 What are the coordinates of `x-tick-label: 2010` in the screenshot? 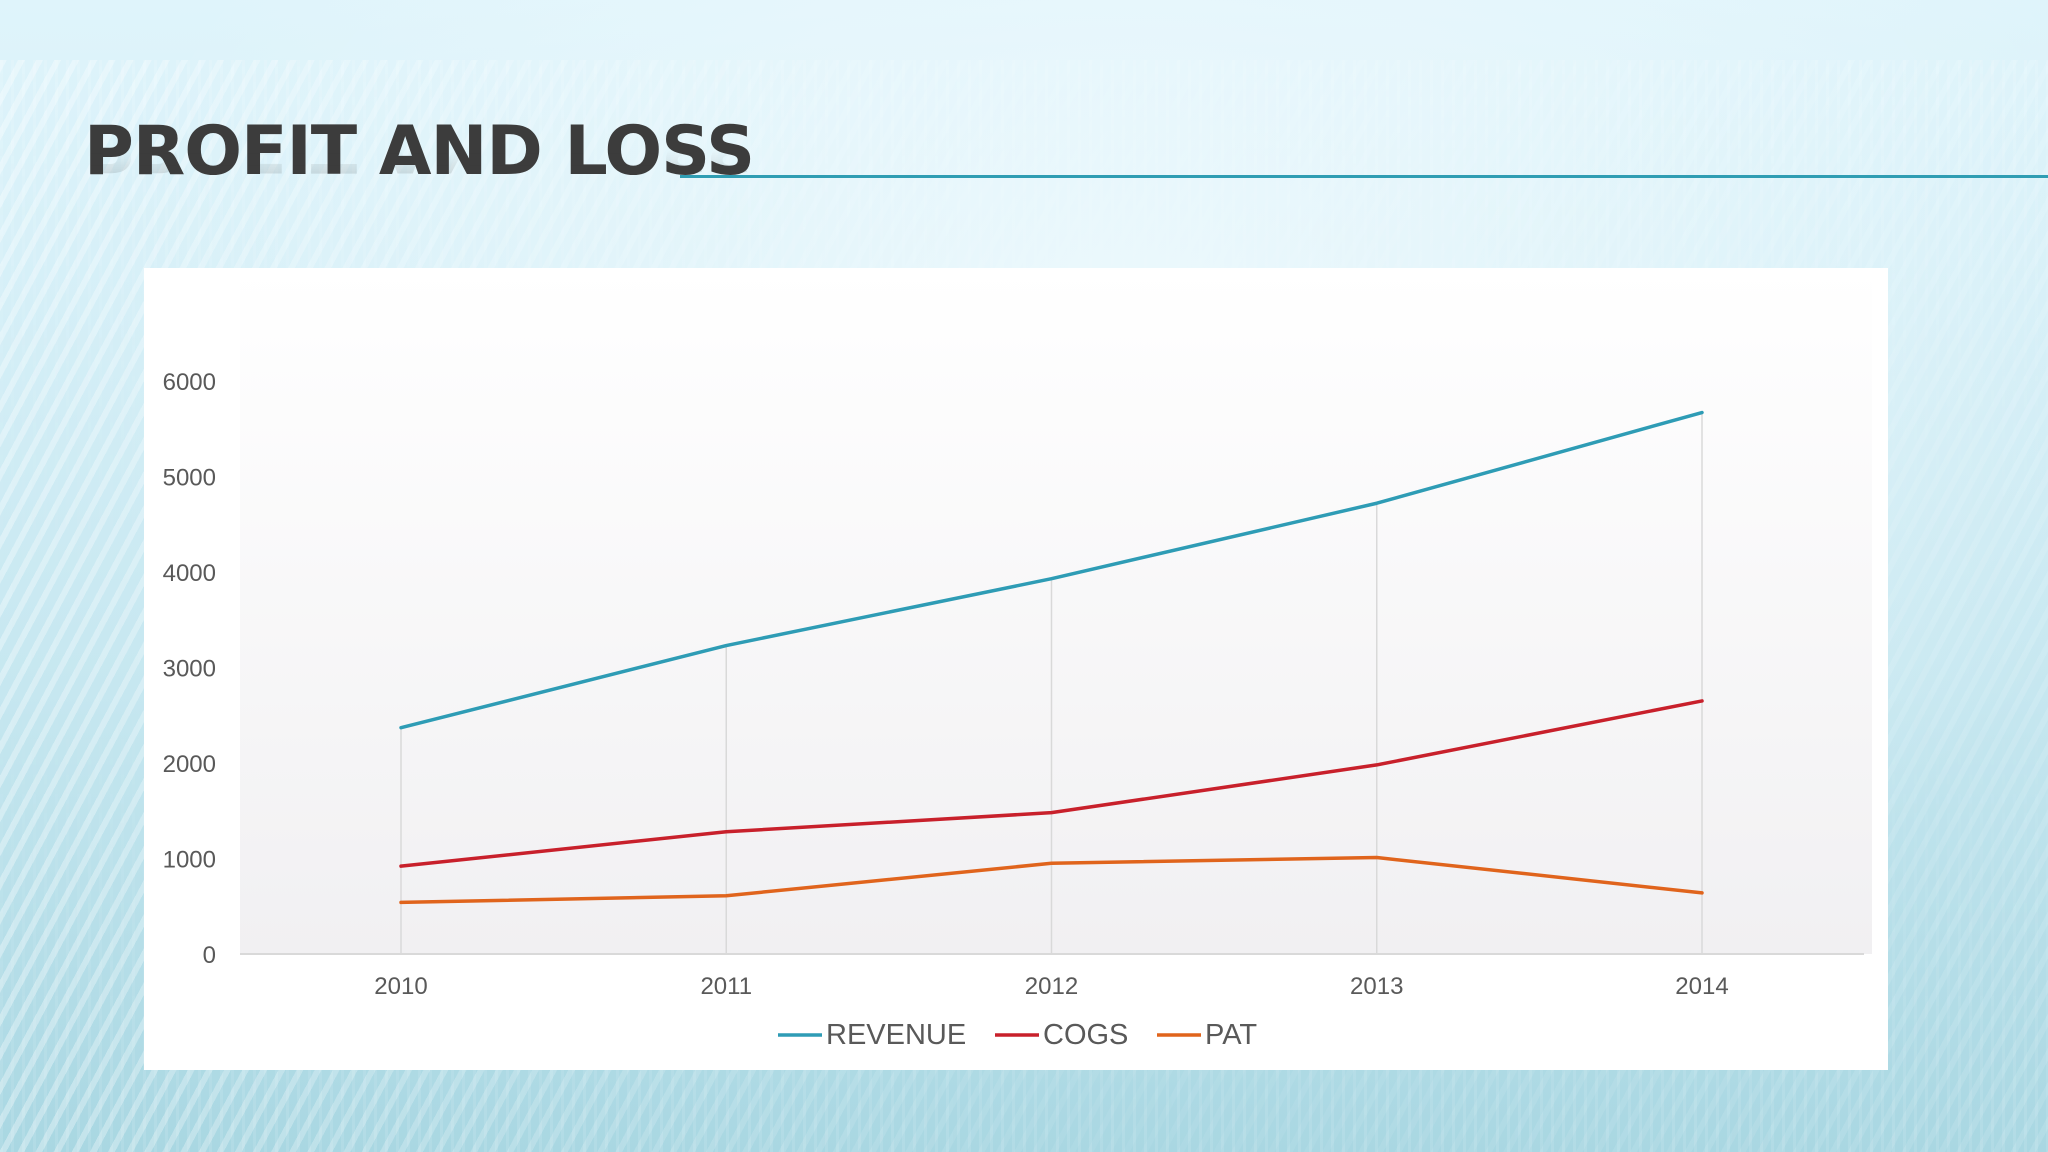 It's located at (400, 986).